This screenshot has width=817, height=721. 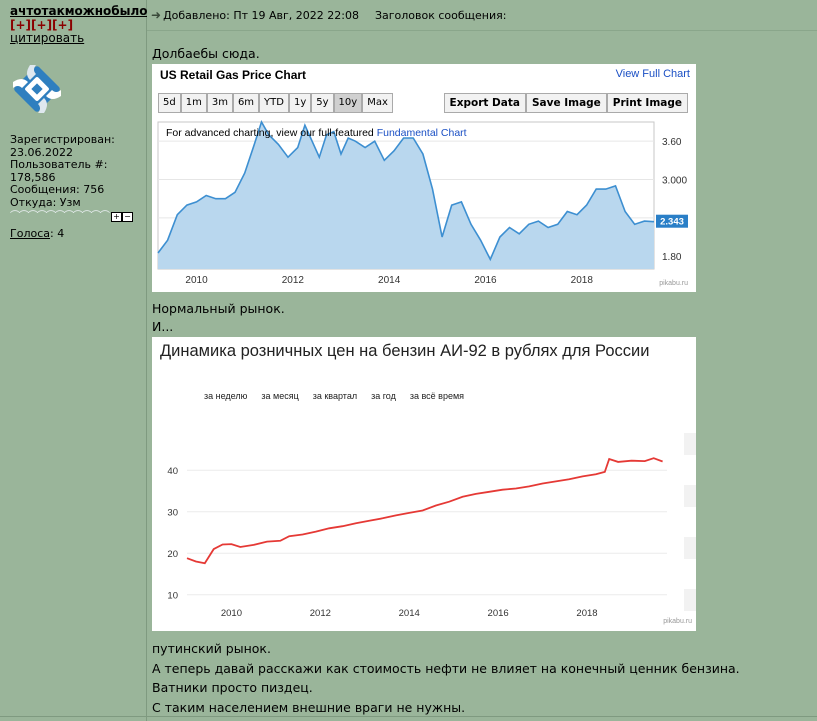 What do you see at coordinates (673, 283) in the screenshot?
I see `chart1-watermark: pikabu.ru` at bounding box center [673, 283].